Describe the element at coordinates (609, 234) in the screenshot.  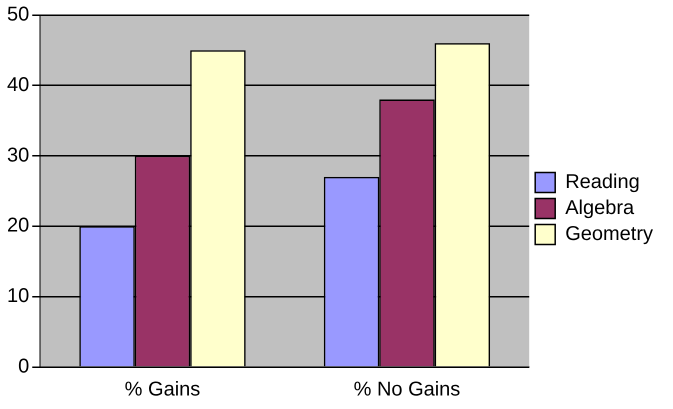
I see `legend-label: Geometry` at that location.